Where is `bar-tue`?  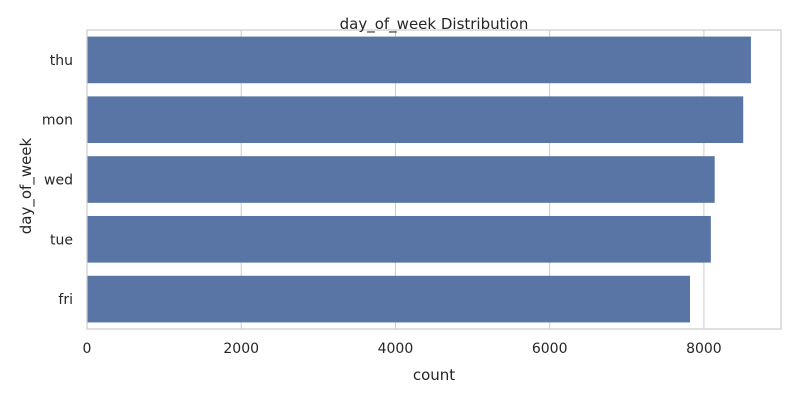
bar-tue is located at coordinates (399, 239).